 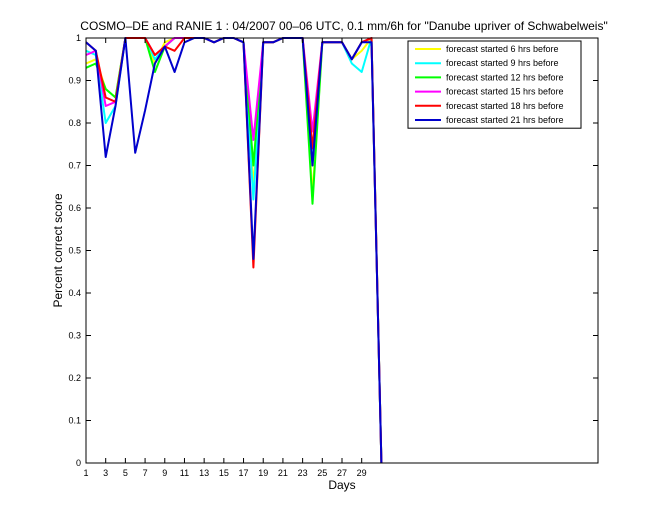 What do you see at coordinates (263, 473) in the screenshot?
I see `x-tick-label: 19` at bounding box center [263, 473].